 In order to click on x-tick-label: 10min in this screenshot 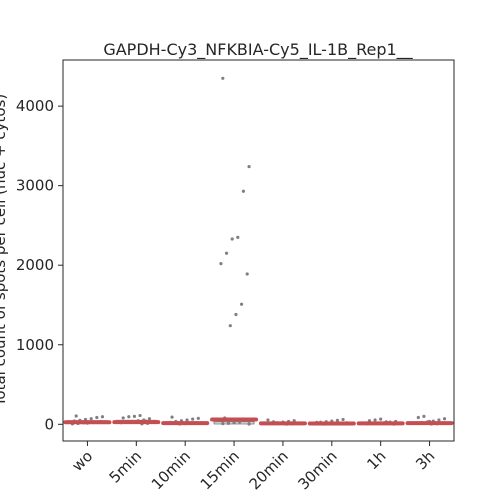, I will do `click(171, 470)`.